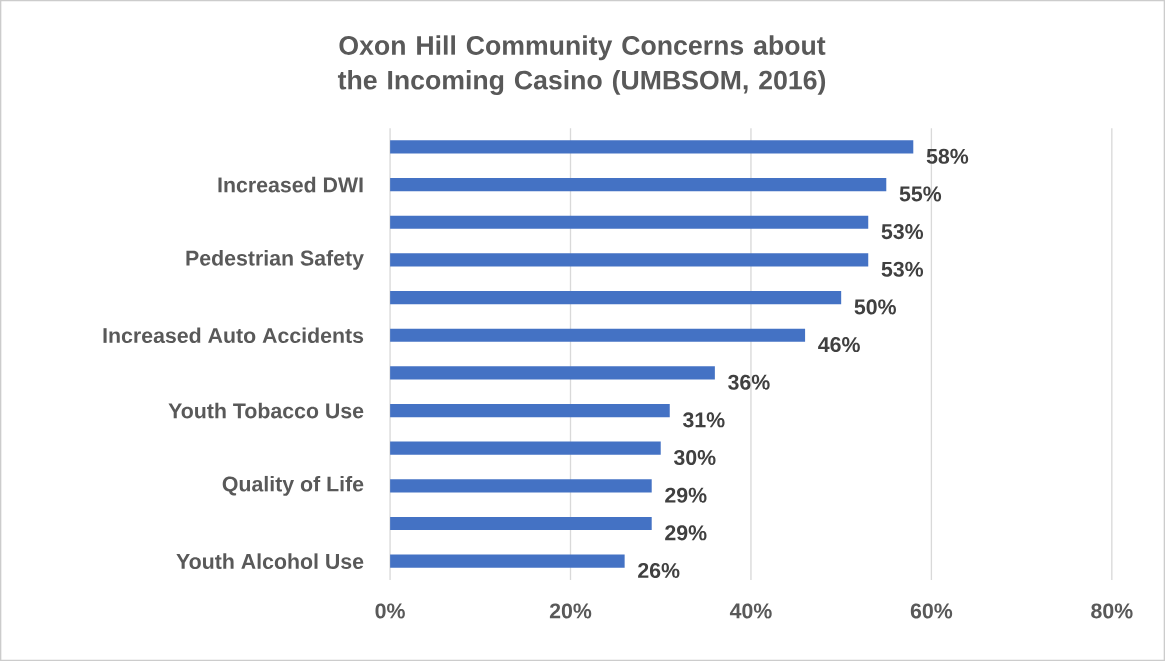  I want to click on data-label: 46%, so click(839, 344).